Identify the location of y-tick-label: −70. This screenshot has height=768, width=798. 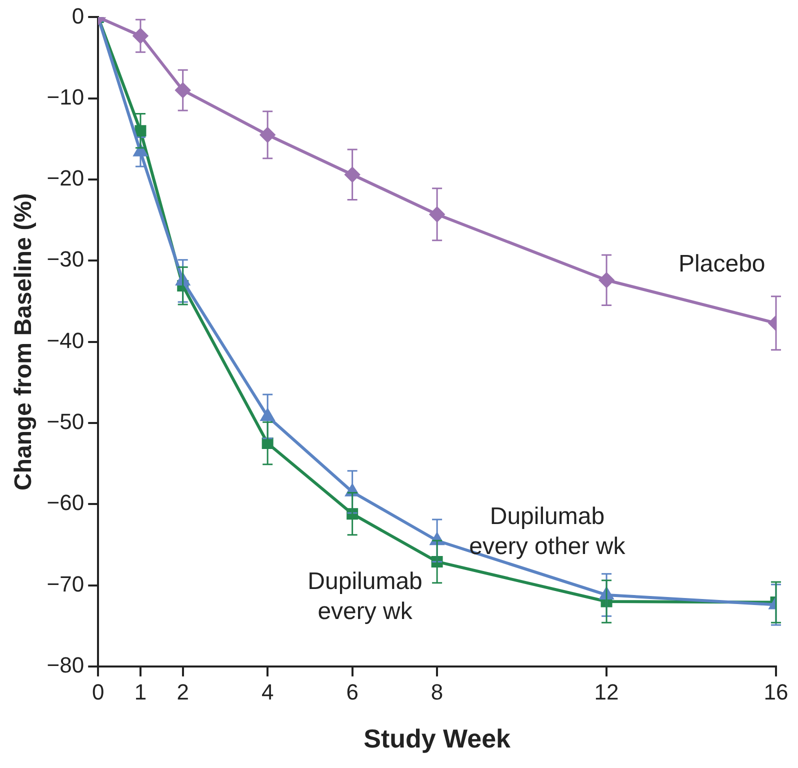
(65, 583).